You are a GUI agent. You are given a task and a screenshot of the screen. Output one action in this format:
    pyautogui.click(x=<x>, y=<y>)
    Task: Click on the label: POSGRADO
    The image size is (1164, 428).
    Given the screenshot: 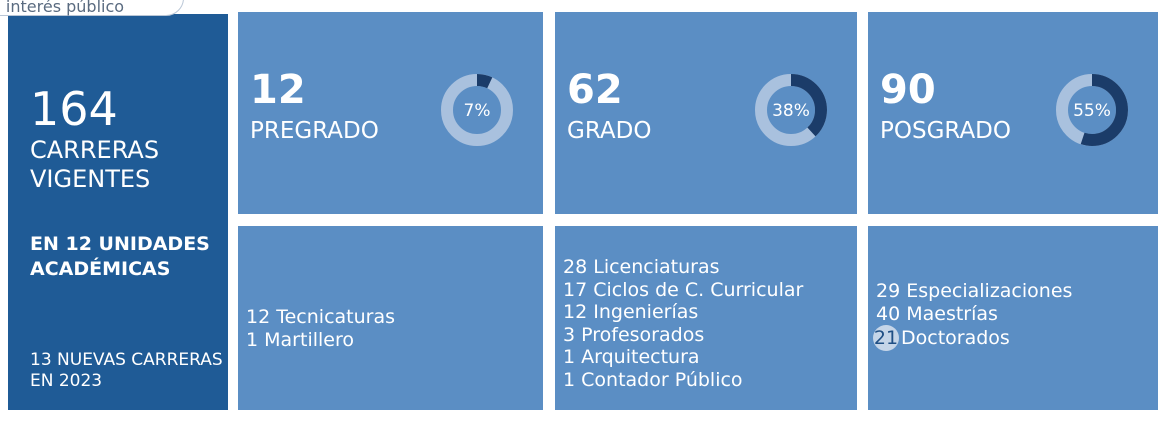 What is the action you would take?
    pyautogui.click(x=945, y=131)
    